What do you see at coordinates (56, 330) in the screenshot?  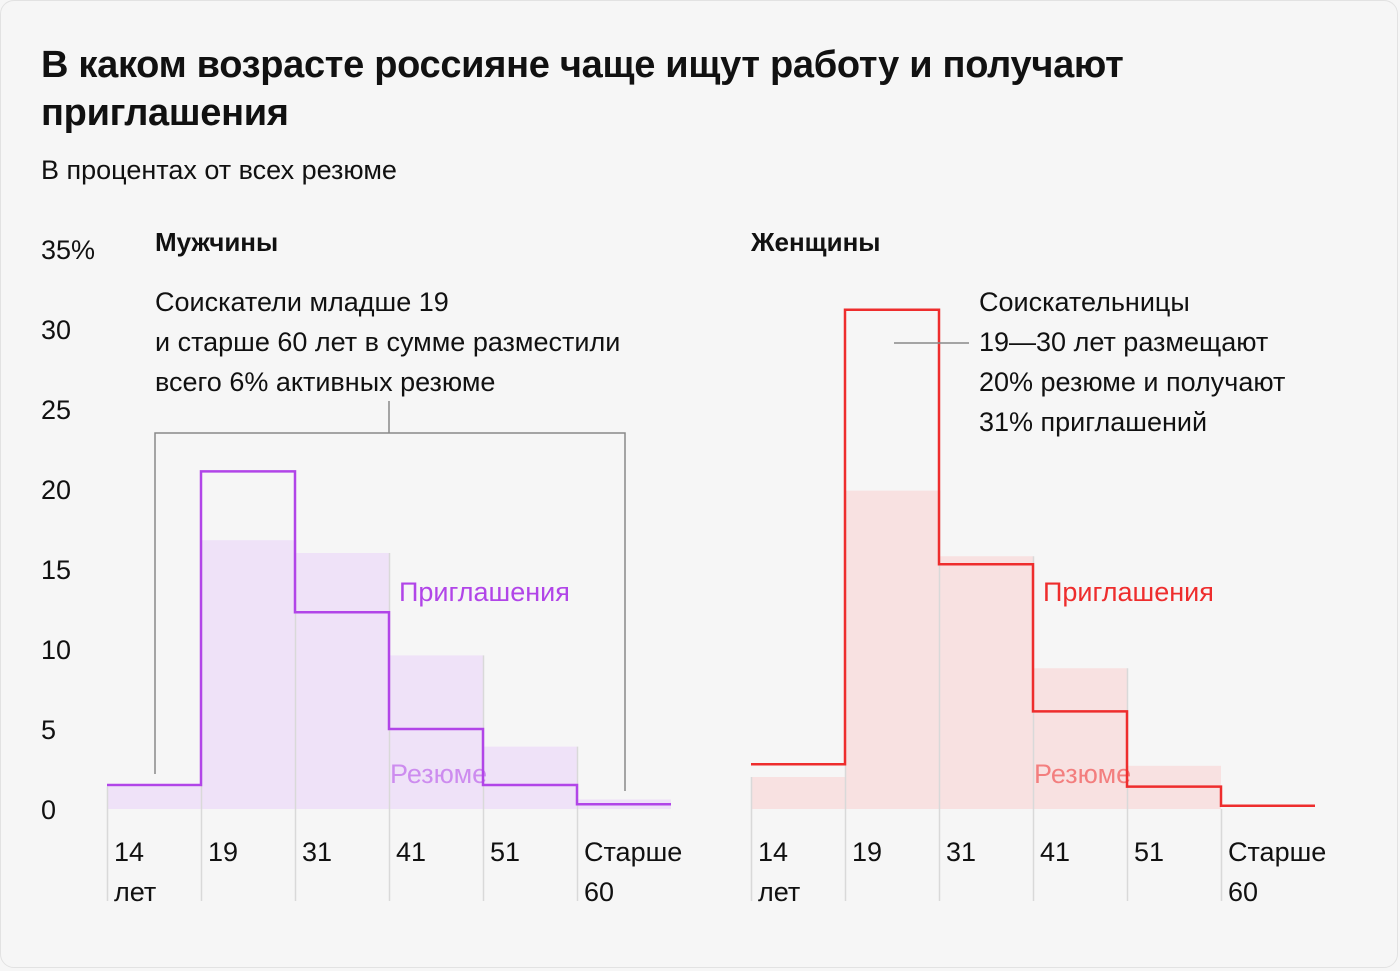 I see `y-tick-label: 30` at bounding box center [56, 330].